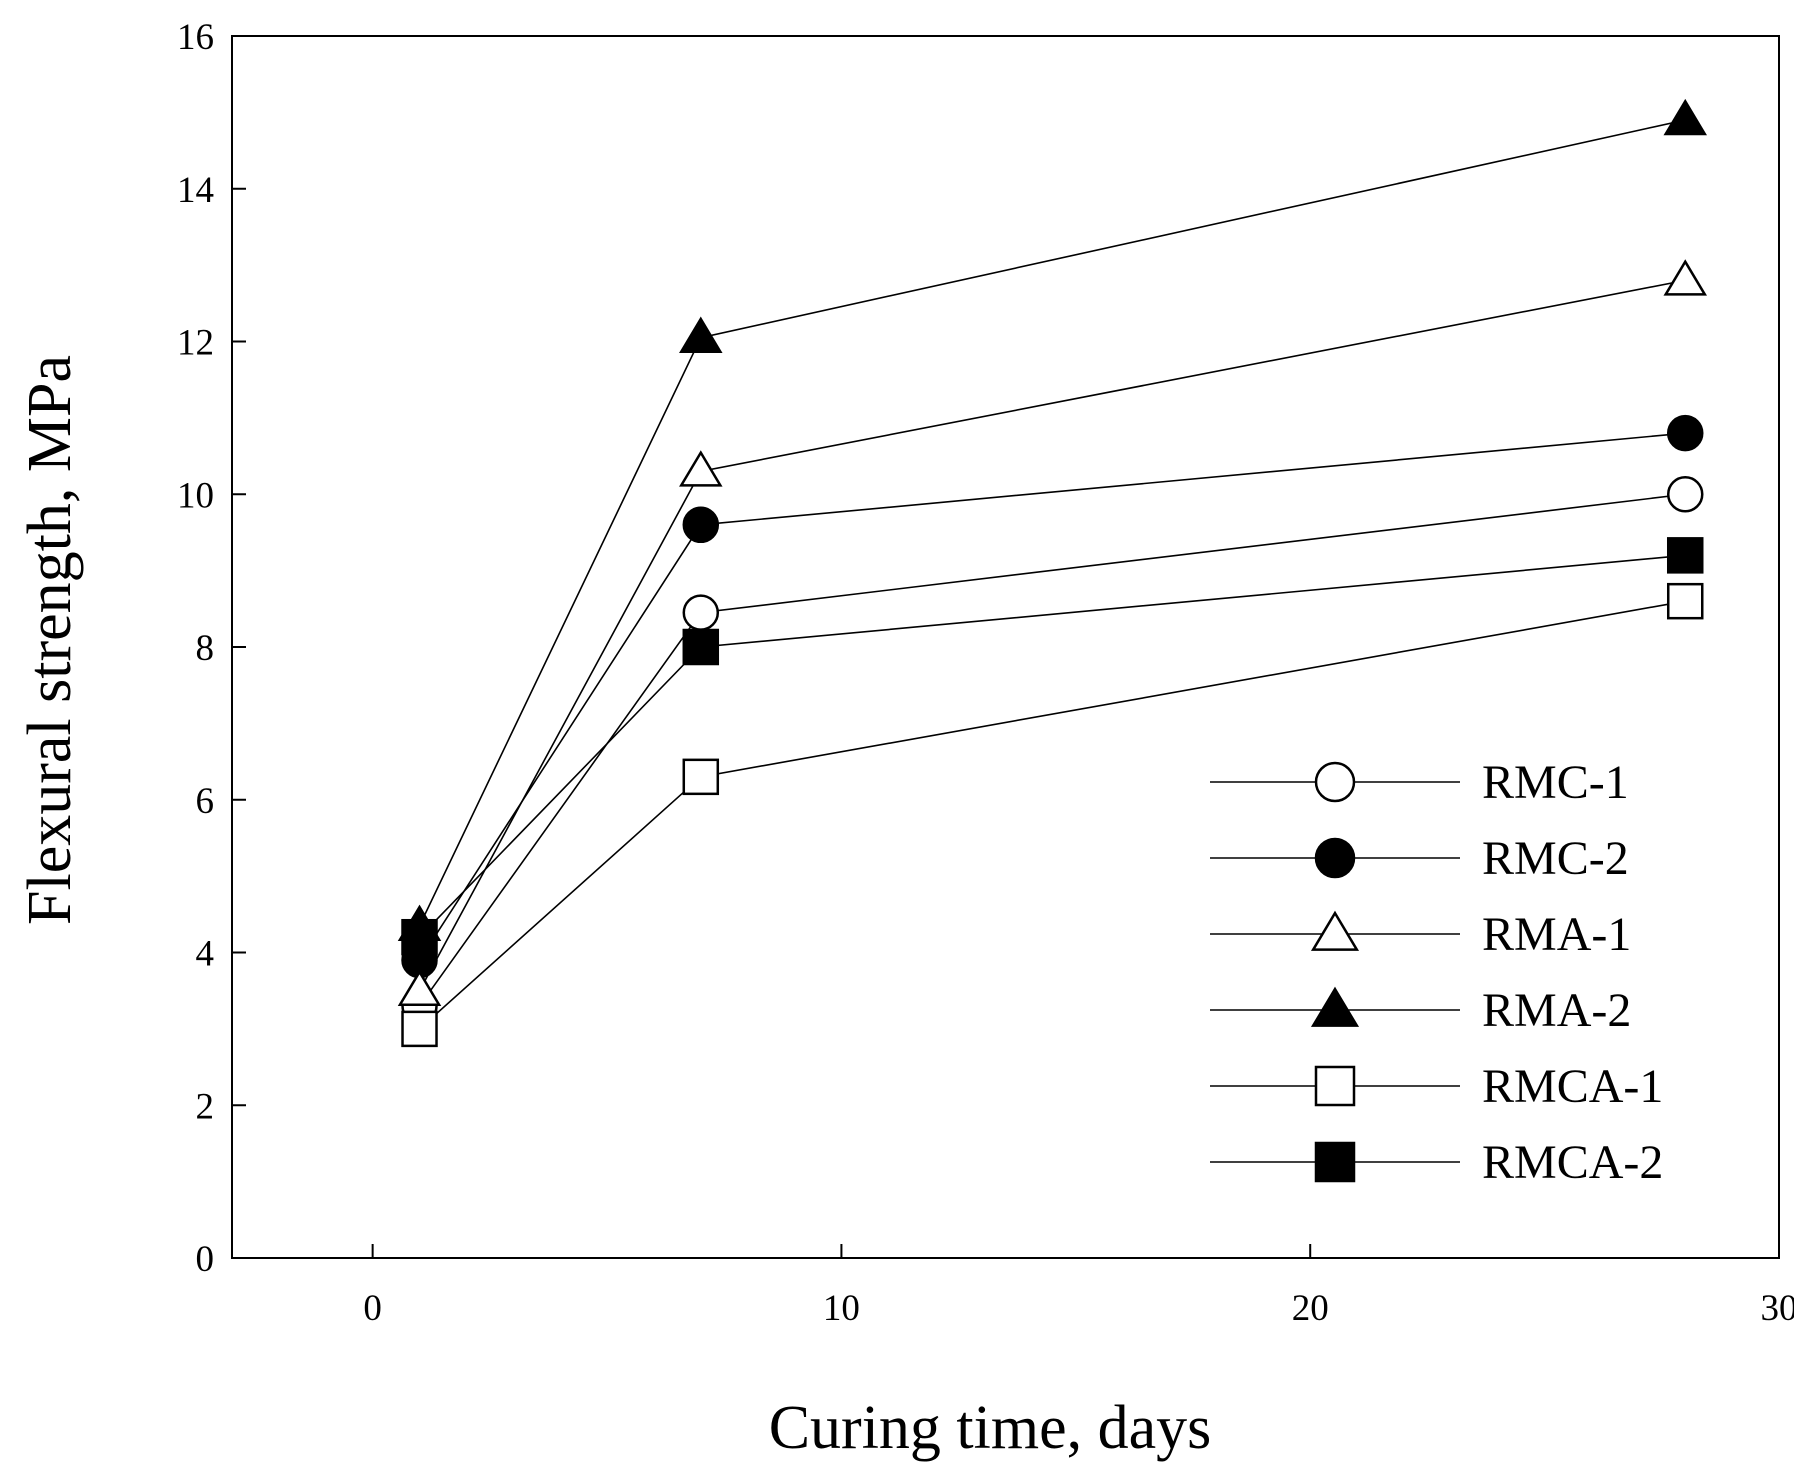 The height and width of the screenshot is (1482, 1794). I want to click on x-tick-label: 0, so click(372, 1308).